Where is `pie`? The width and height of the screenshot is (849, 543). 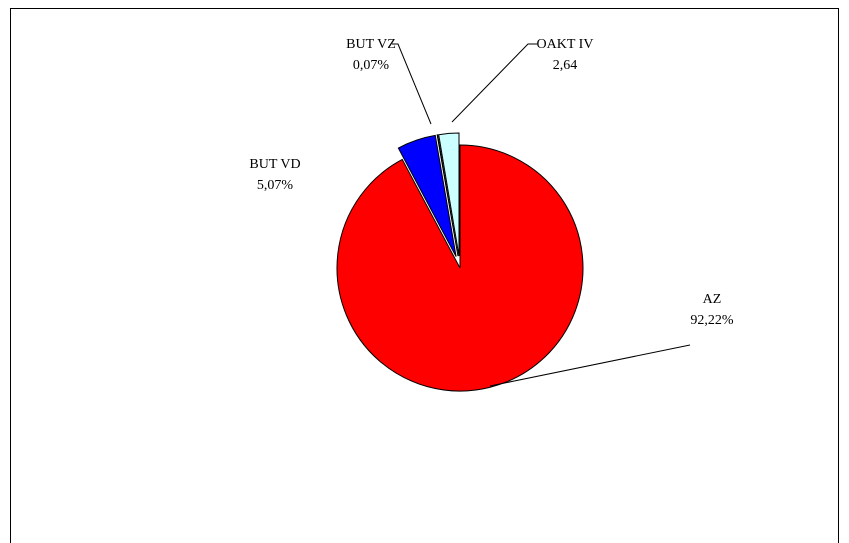 pie is located at coordinates (460, 262).